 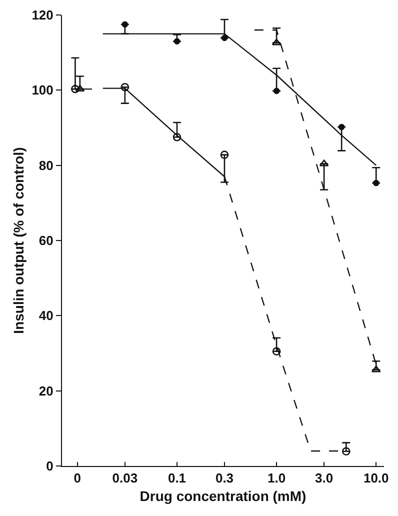 I want to click on y-axis-title: Insulin output (% of control), so click(x=18, y=240).